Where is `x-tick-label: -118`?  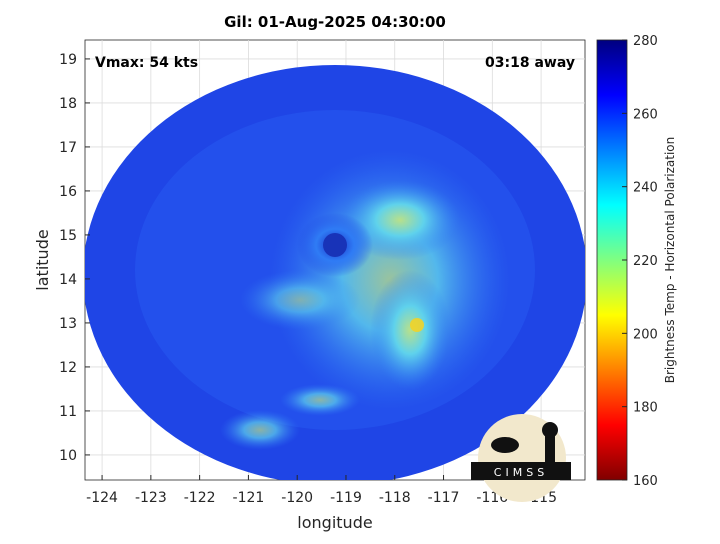 x-tick-label: -118 is located at coordinates (395, 498).